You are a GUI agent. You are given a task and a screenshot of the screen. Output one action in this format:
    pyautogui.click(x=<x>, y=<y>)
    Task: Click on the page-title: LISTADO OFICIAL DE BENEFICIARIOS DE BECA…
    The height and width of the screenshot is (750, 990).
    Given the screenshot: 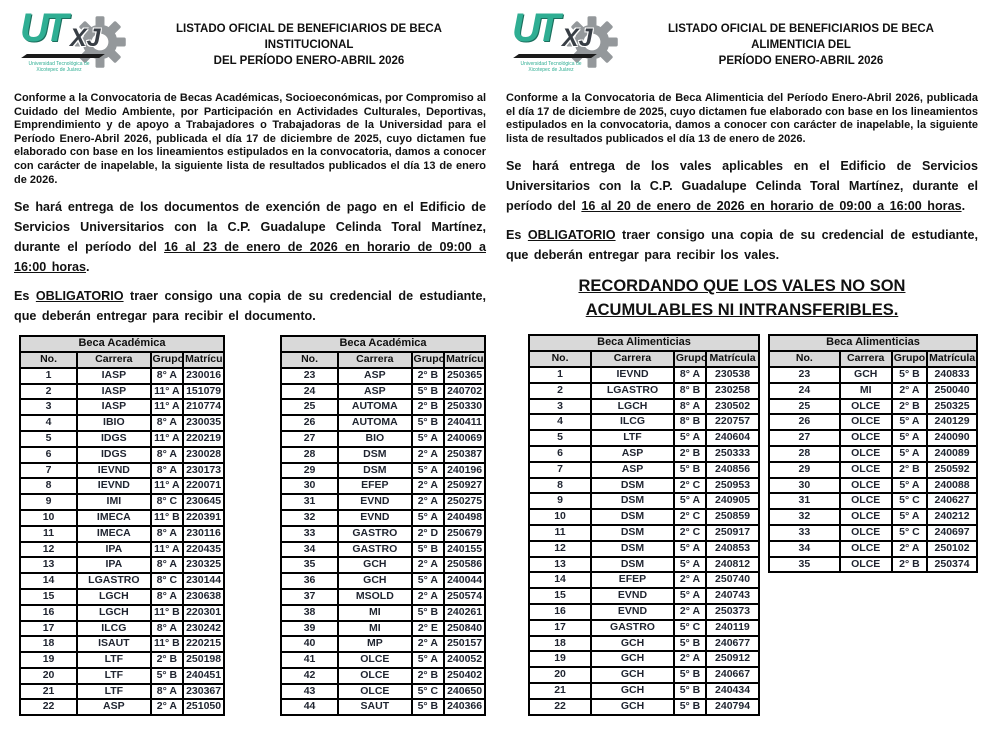 What is the action you would take?
    pyautogui.click(x=800, y=45)
    